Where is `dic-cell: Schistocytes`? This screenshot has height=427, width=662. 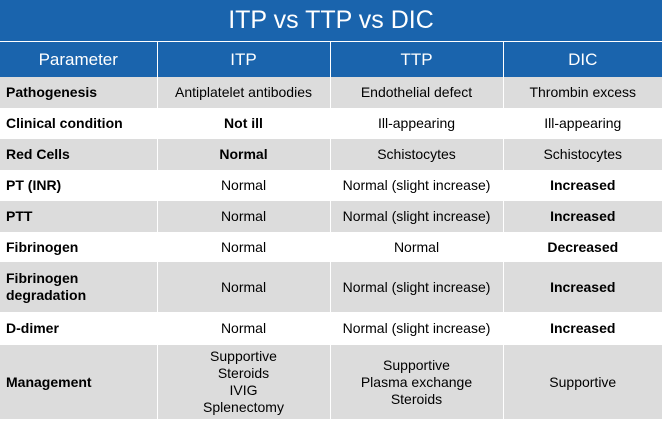 dic-cell: Schistocytes is located at coordinates (582, 154).